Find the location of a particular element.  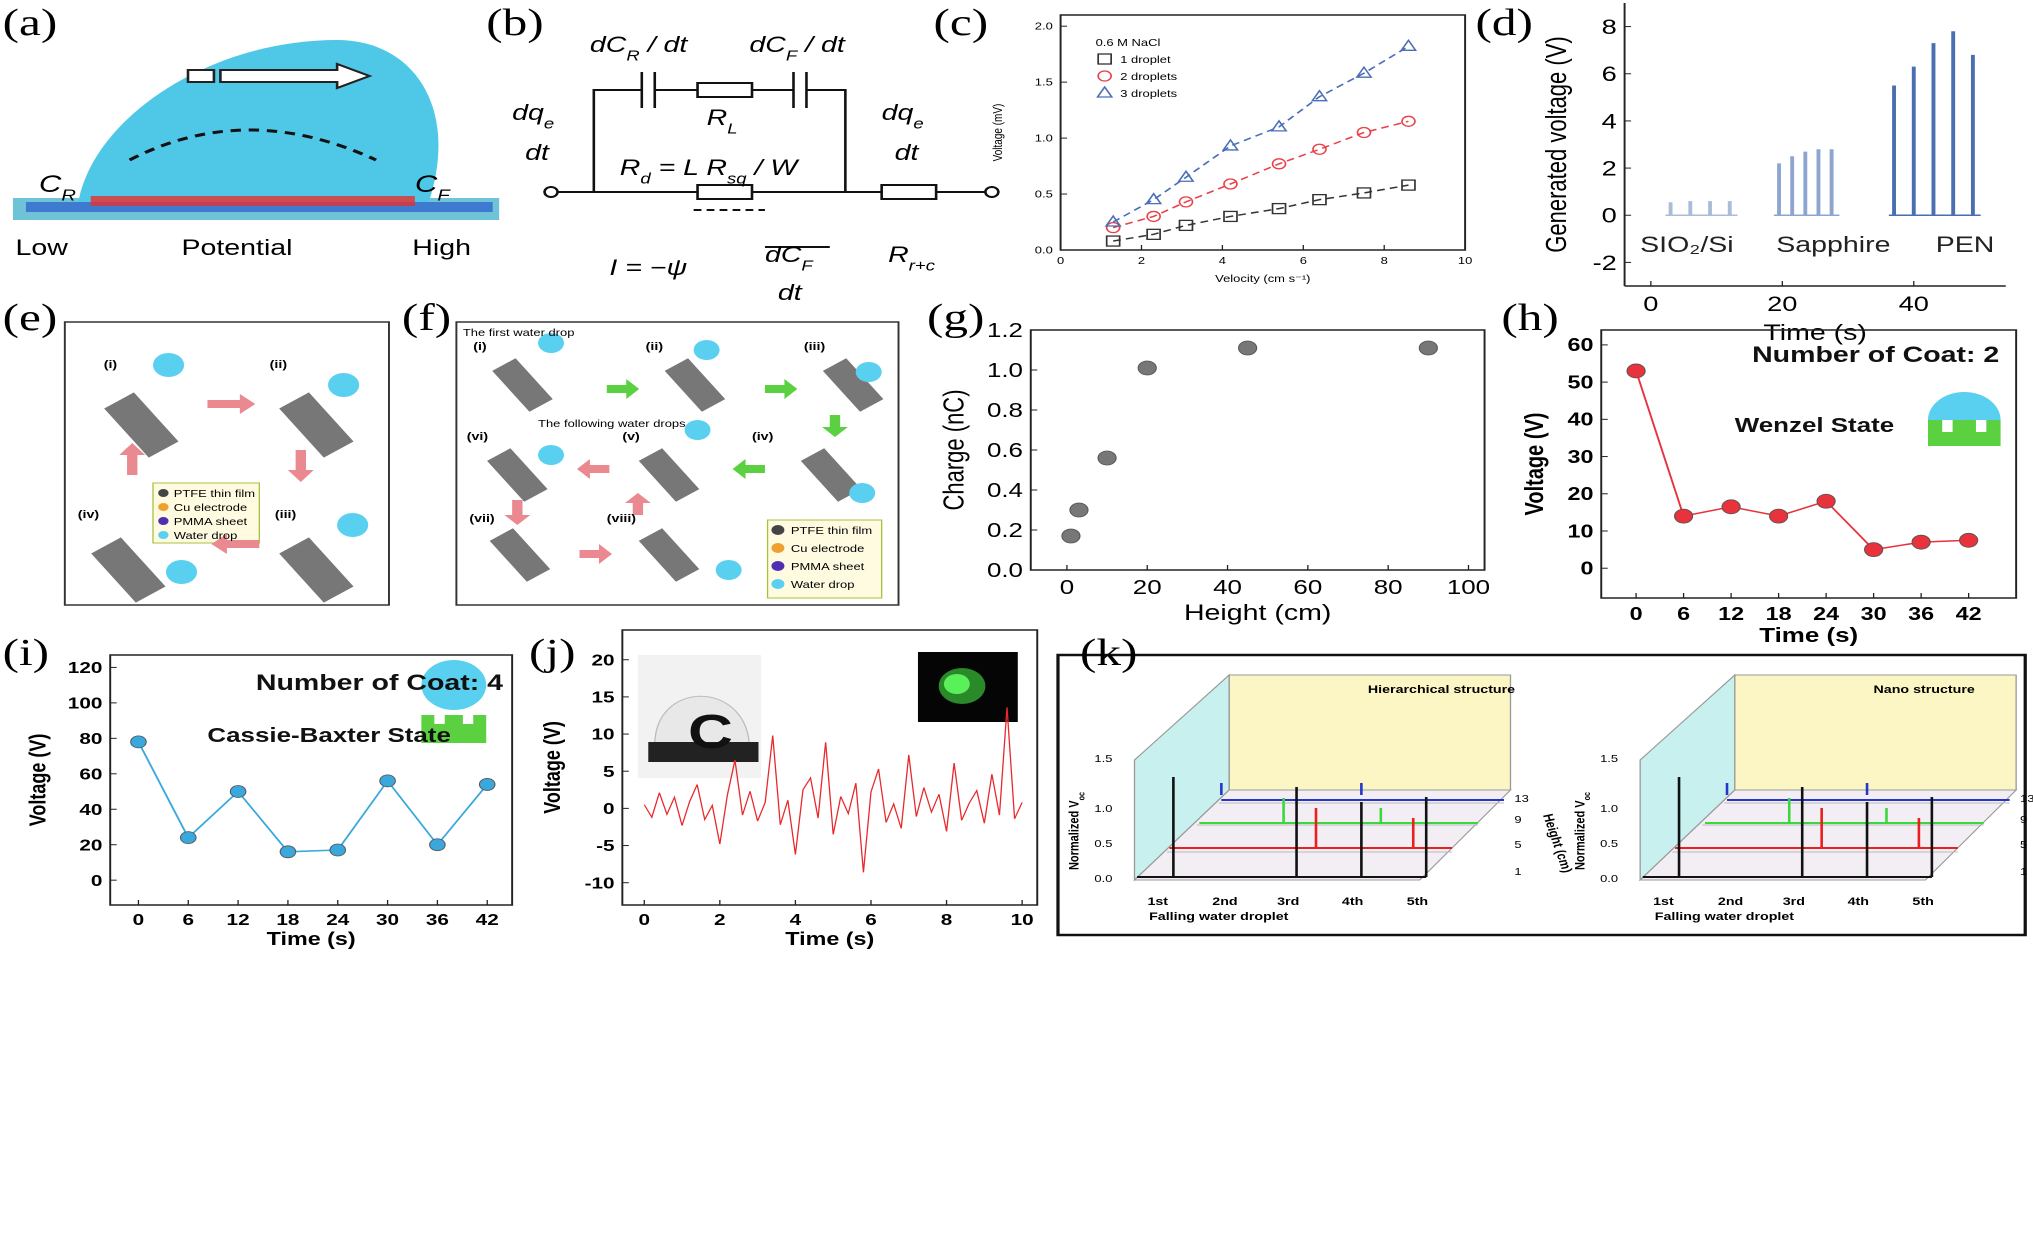

subscript: e is located at coordinates (549, 123).